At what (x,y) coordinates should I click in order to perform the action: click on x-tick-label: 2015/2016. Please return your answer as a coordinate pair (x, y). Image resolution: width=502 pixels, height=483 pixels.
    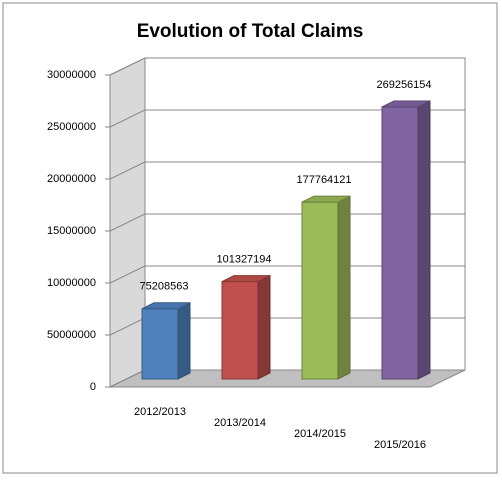
    Looking at the image, I should click on (400, 445).